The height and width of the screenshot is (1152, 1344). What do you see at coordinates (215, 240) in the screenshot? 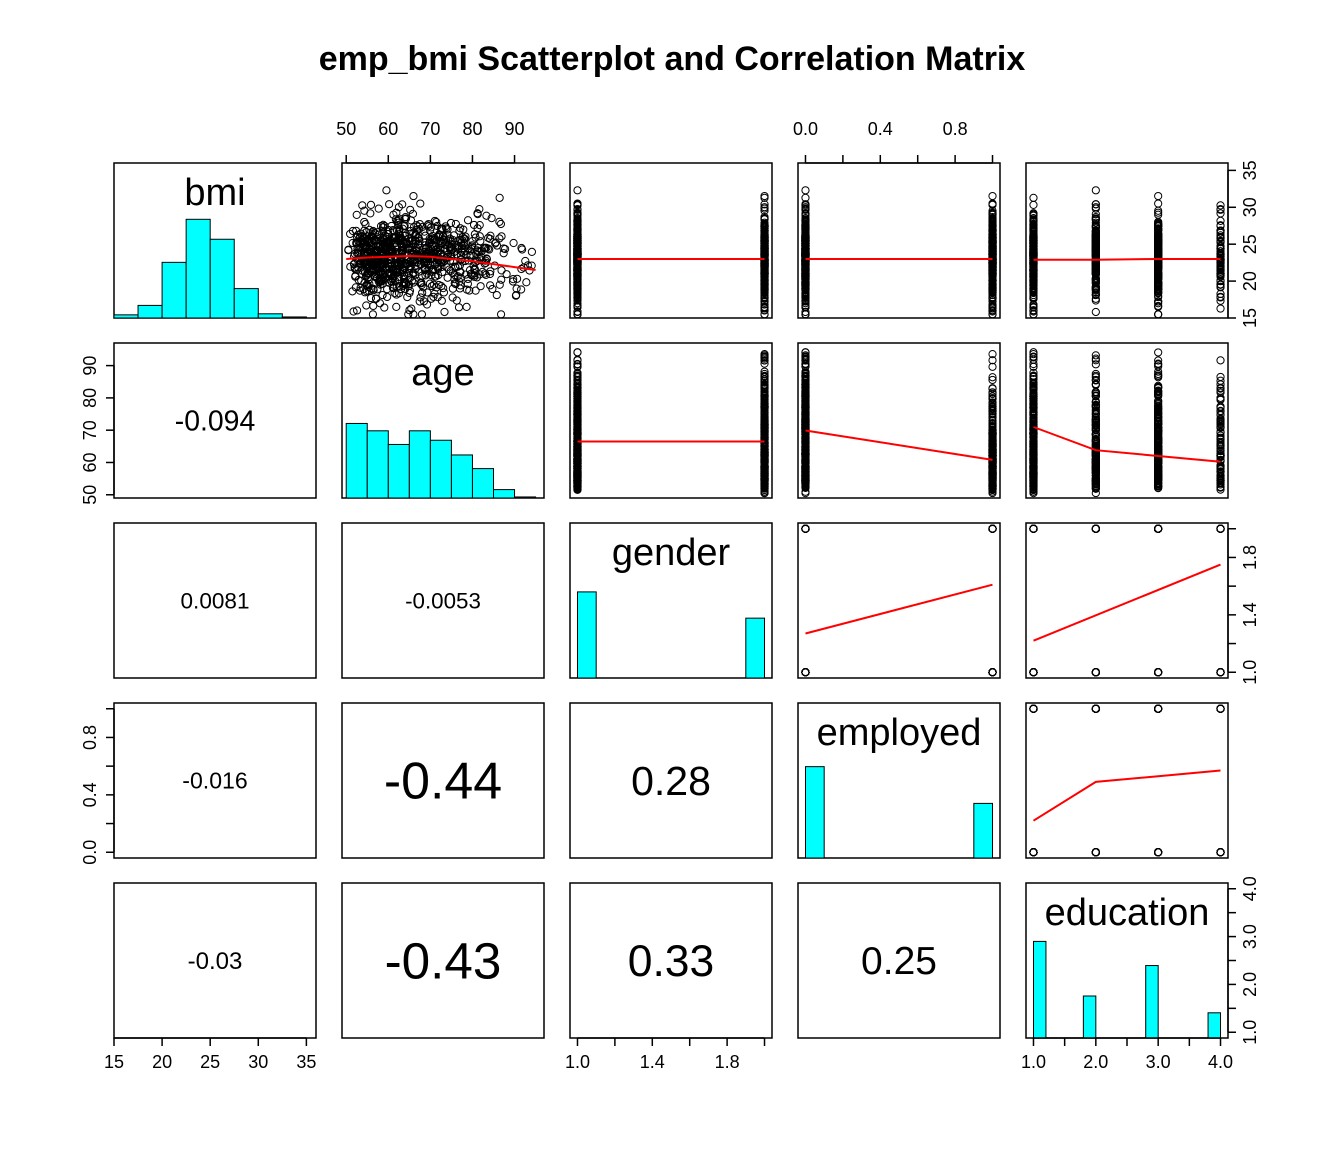
I see `panel-bmi-bmi: bmi` at bounding box center [215, 240].